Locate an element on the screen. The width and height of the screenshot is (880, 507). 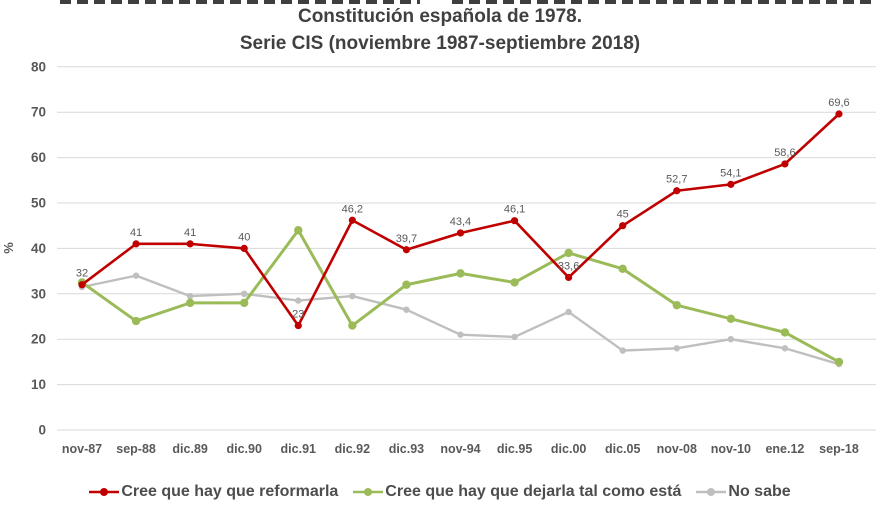
y-axis-label: 20 is located at coordinates (38, 339).